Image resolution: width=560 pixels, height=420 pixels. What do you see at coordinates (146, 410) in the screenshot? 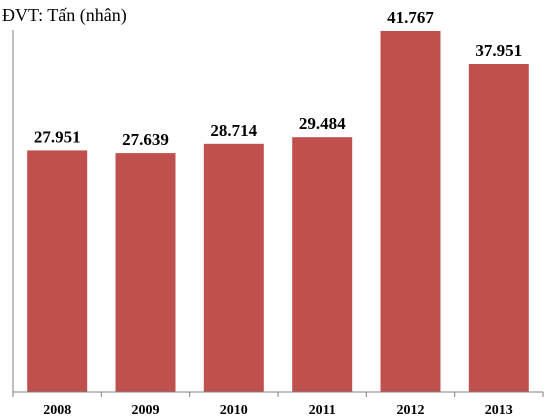
I see `x-tick-label-2009: 2009` at bounding box center [146, 410].